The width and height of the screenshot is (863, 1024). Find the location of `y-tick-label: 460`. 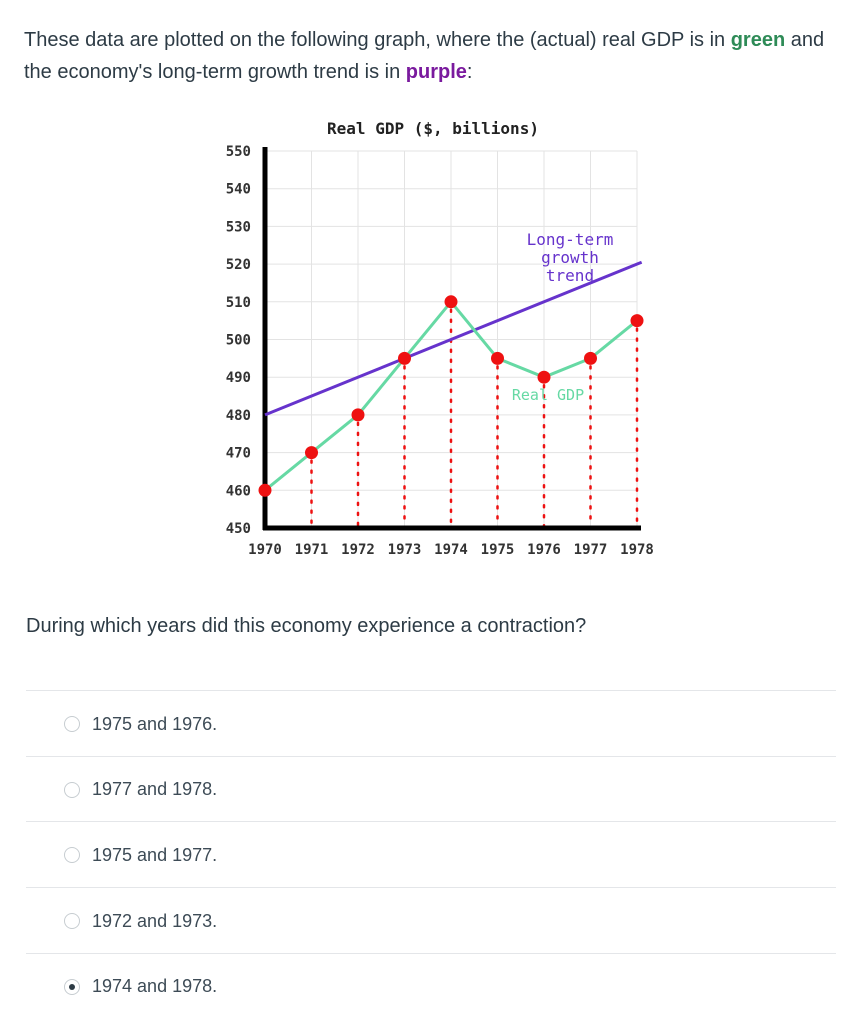

y-tick-label: 460 is located at coordinates (238, 491).